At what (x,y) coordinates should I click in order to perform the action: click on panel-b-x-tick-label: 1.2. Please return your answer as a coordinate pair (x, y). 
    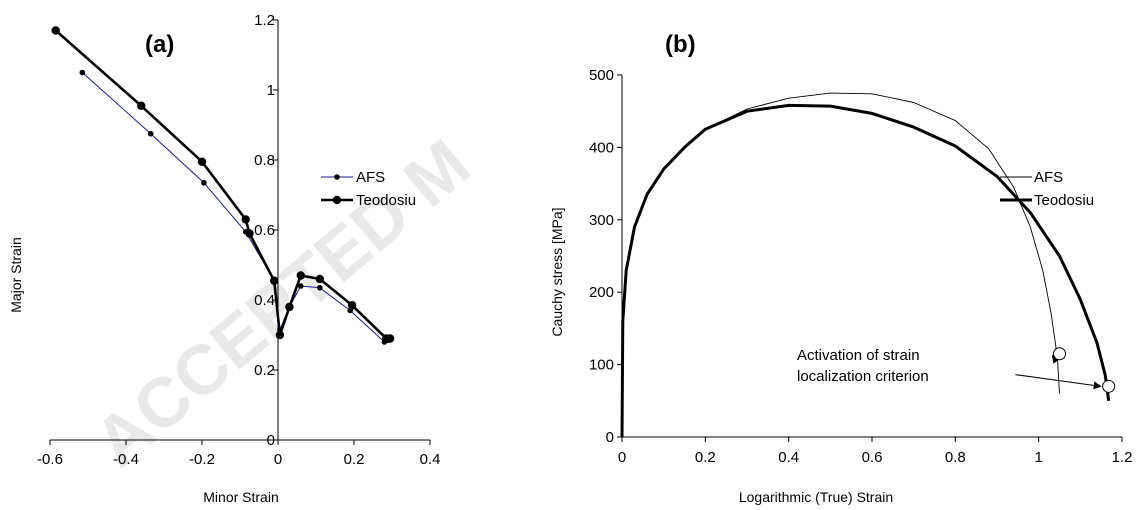
    Looking at the image, I should click on (1122, 457).